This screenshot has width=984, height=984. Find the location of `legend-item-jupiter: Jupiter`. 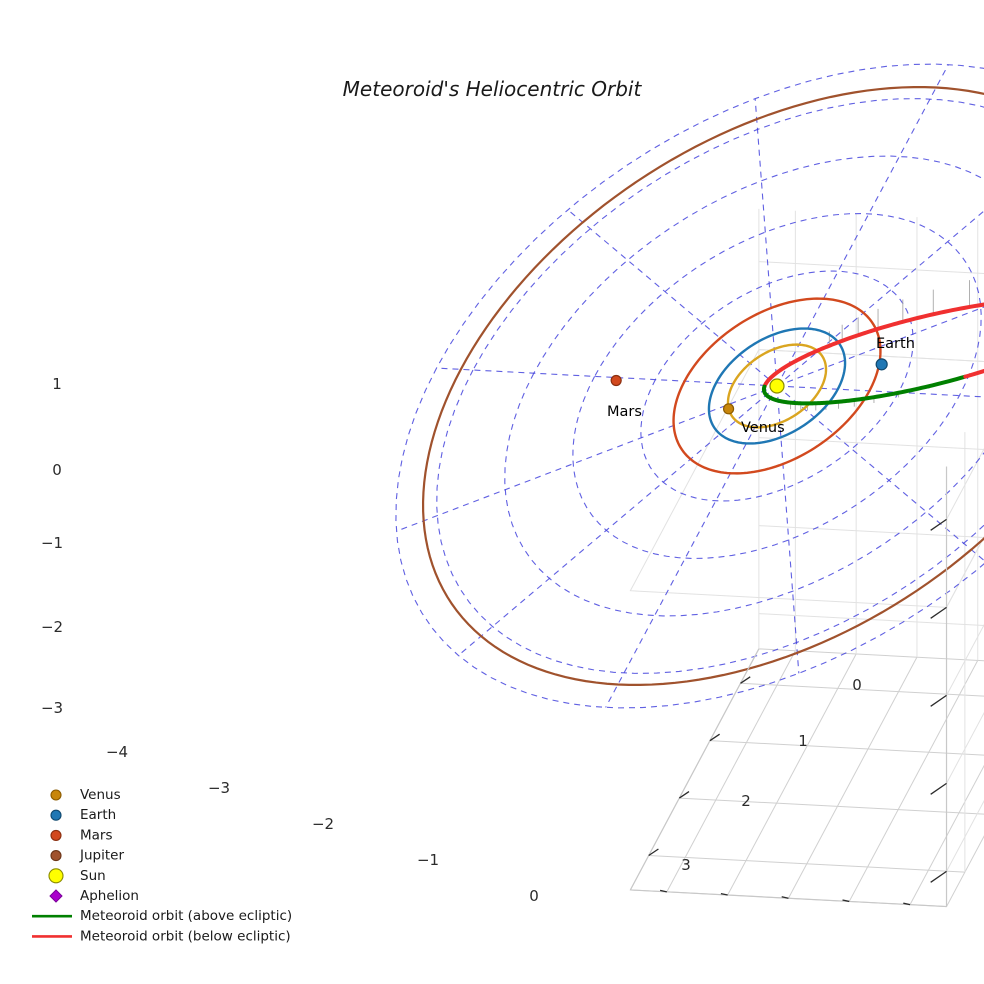

legend-item-jupiter: Jupiter is located at coordinates (87, 856).